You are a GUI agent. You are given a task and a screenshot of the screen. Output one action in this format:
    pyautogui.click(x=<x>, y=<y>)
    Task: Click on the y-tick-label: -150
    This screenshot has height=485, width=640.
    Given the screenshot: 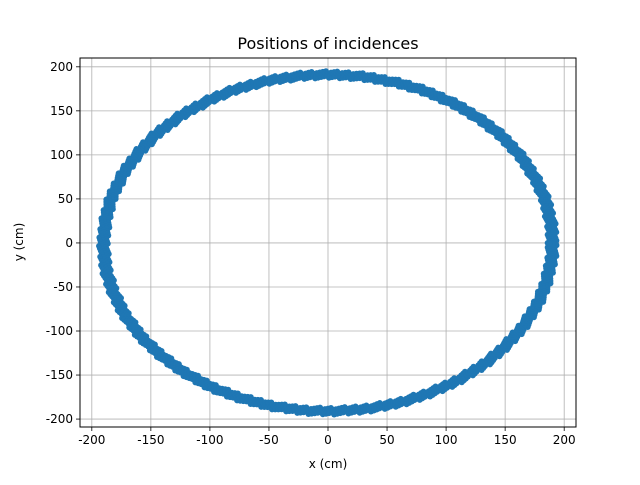 What is the action you would take?
    pyautogui.click(x=59, y=375)
    